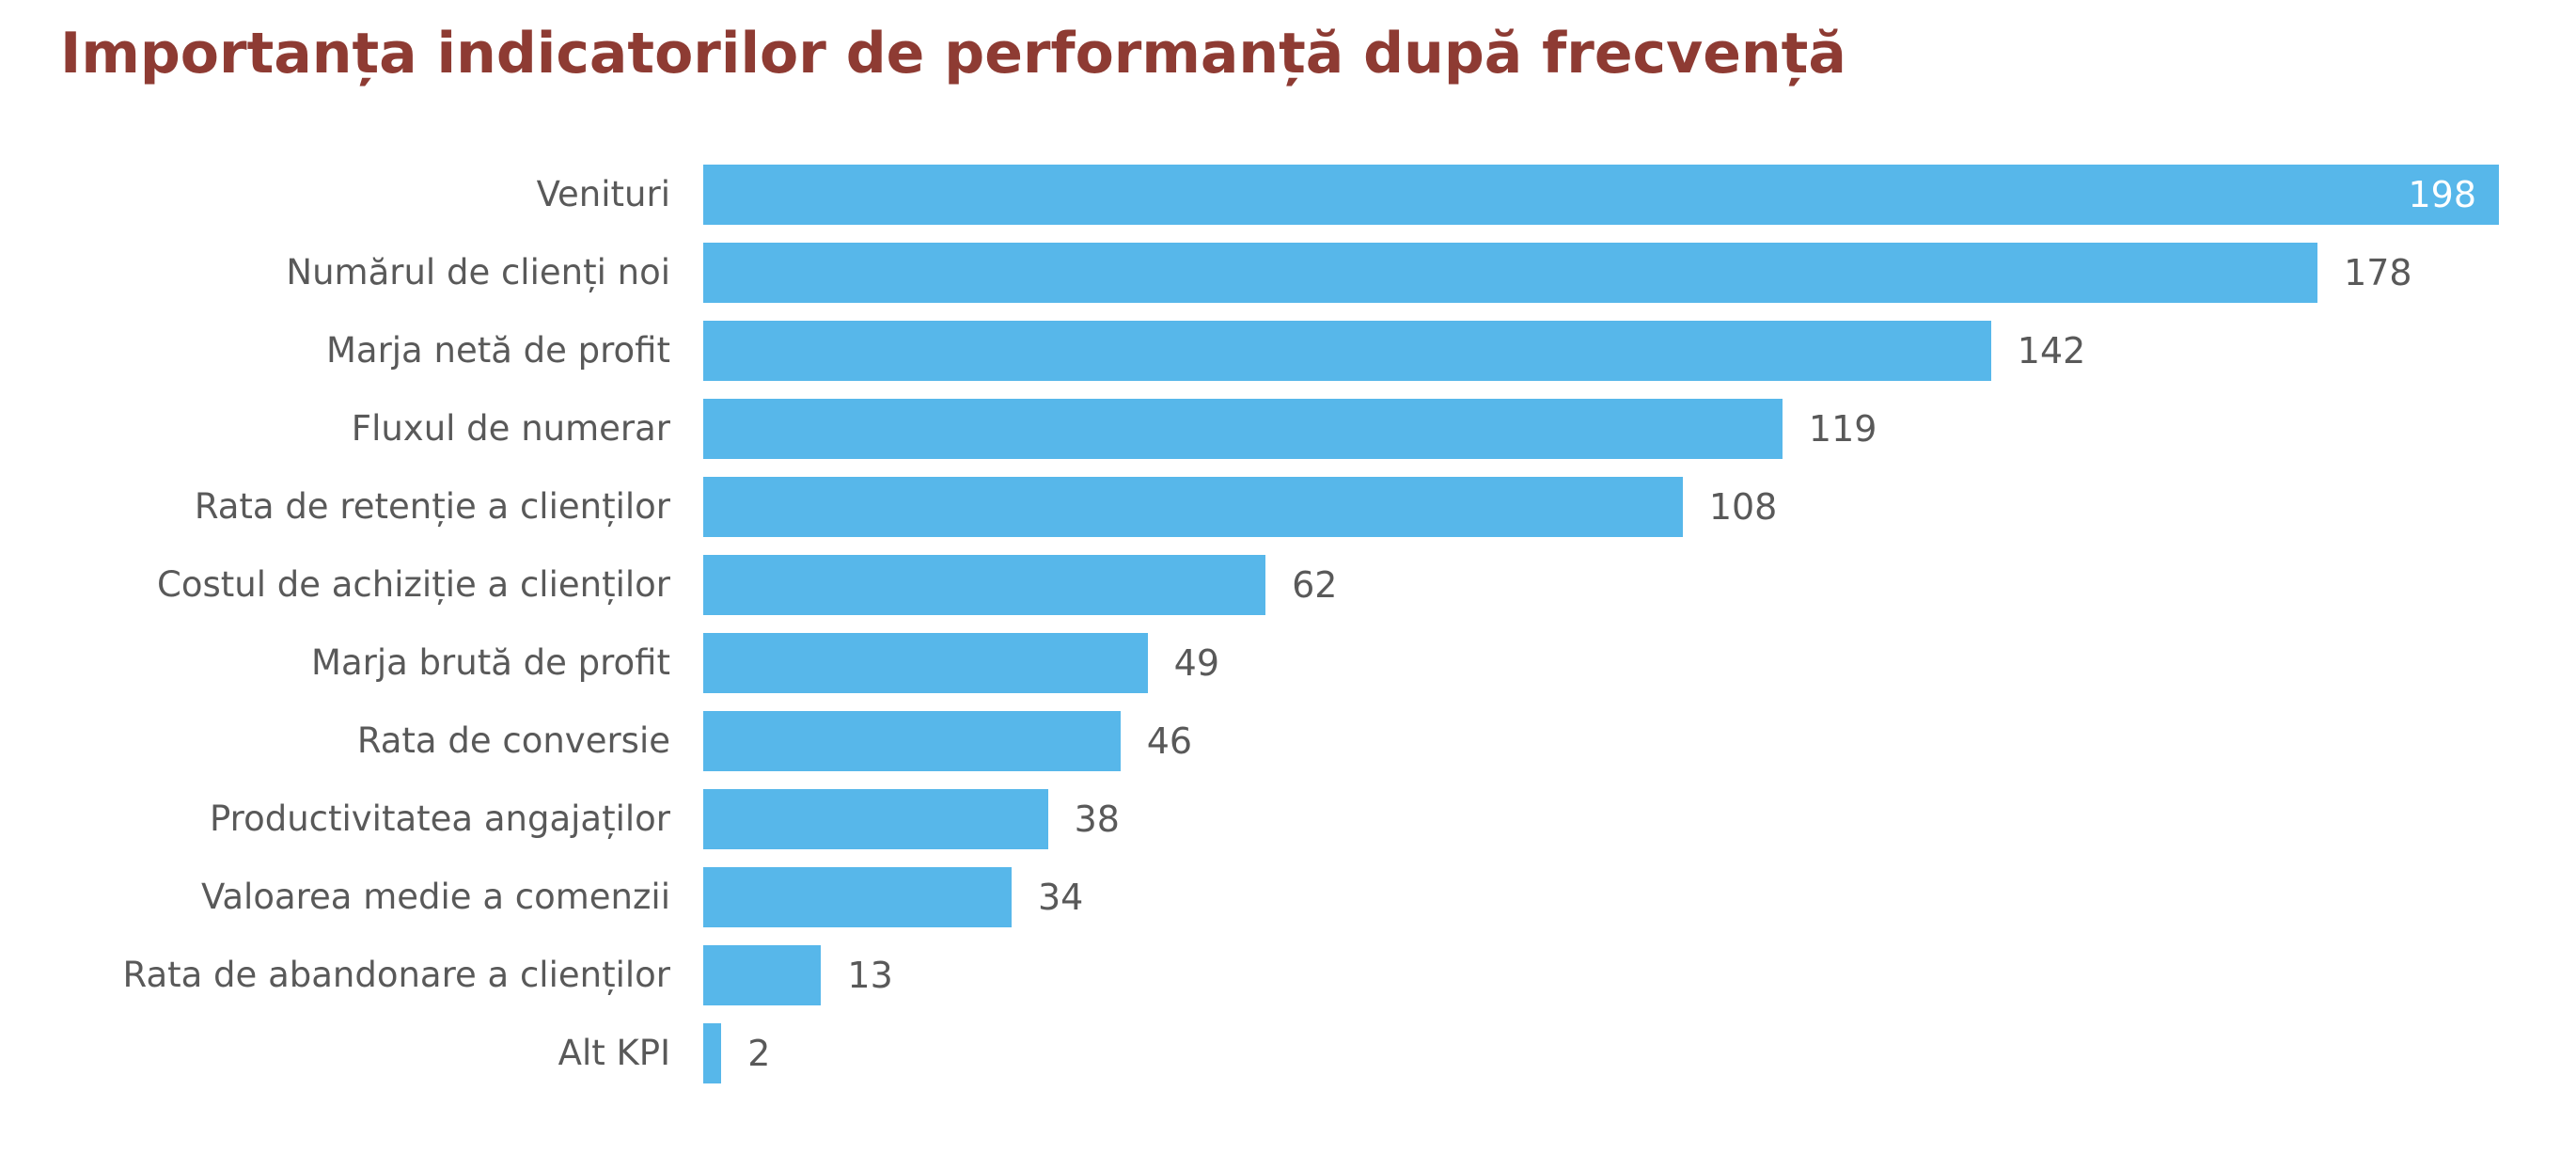  Describe the element at coordinates (1061, 897) in the screenshot. I see `value-label: 34` at that location.